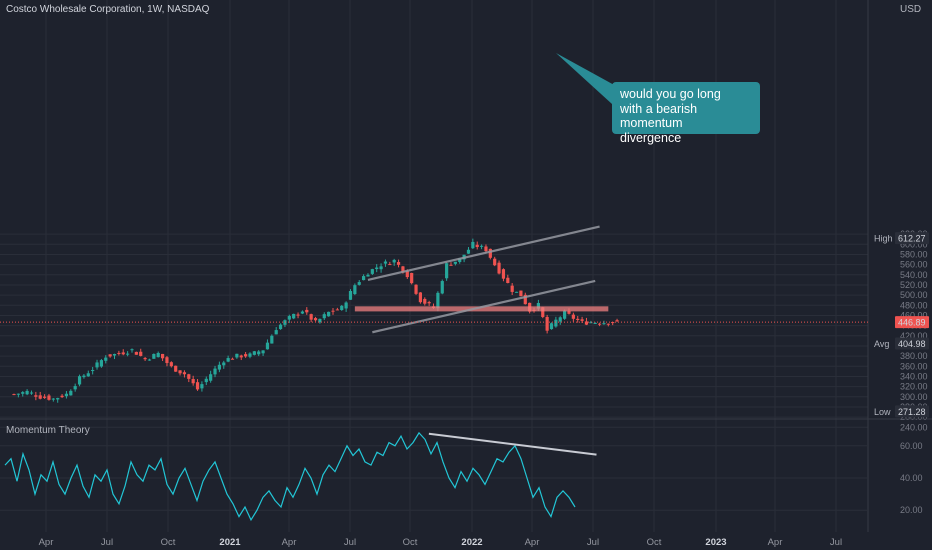  I want to click on annotation-line-3: divergence, so click(651, 137).